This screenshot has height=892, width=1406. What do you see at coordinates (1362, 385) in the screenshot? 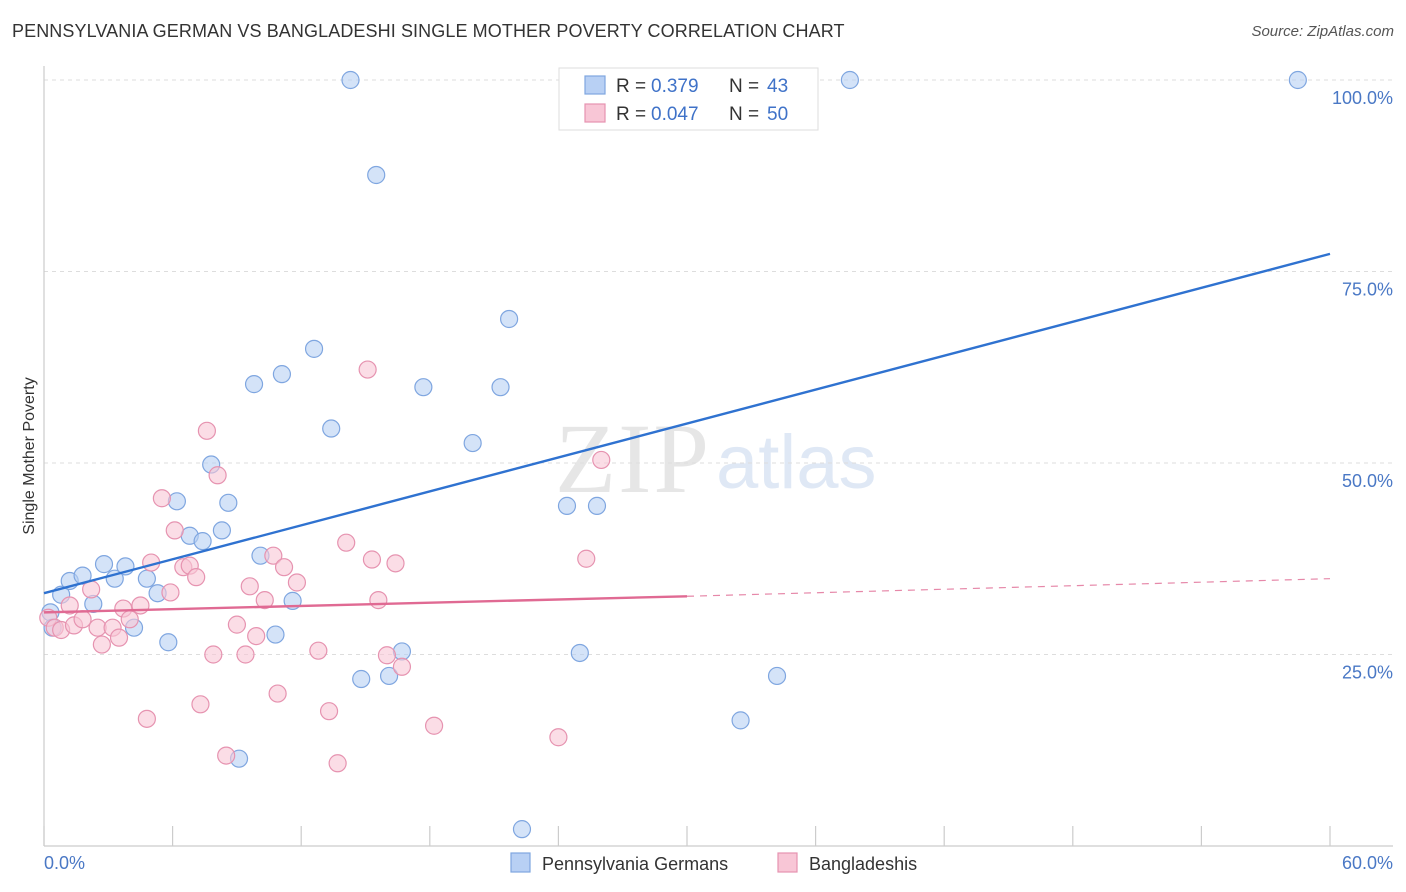
I see `y-tick-labels: 100.0% 75.0% 50.0% 25.0%` at bounding box center [1362, 385].